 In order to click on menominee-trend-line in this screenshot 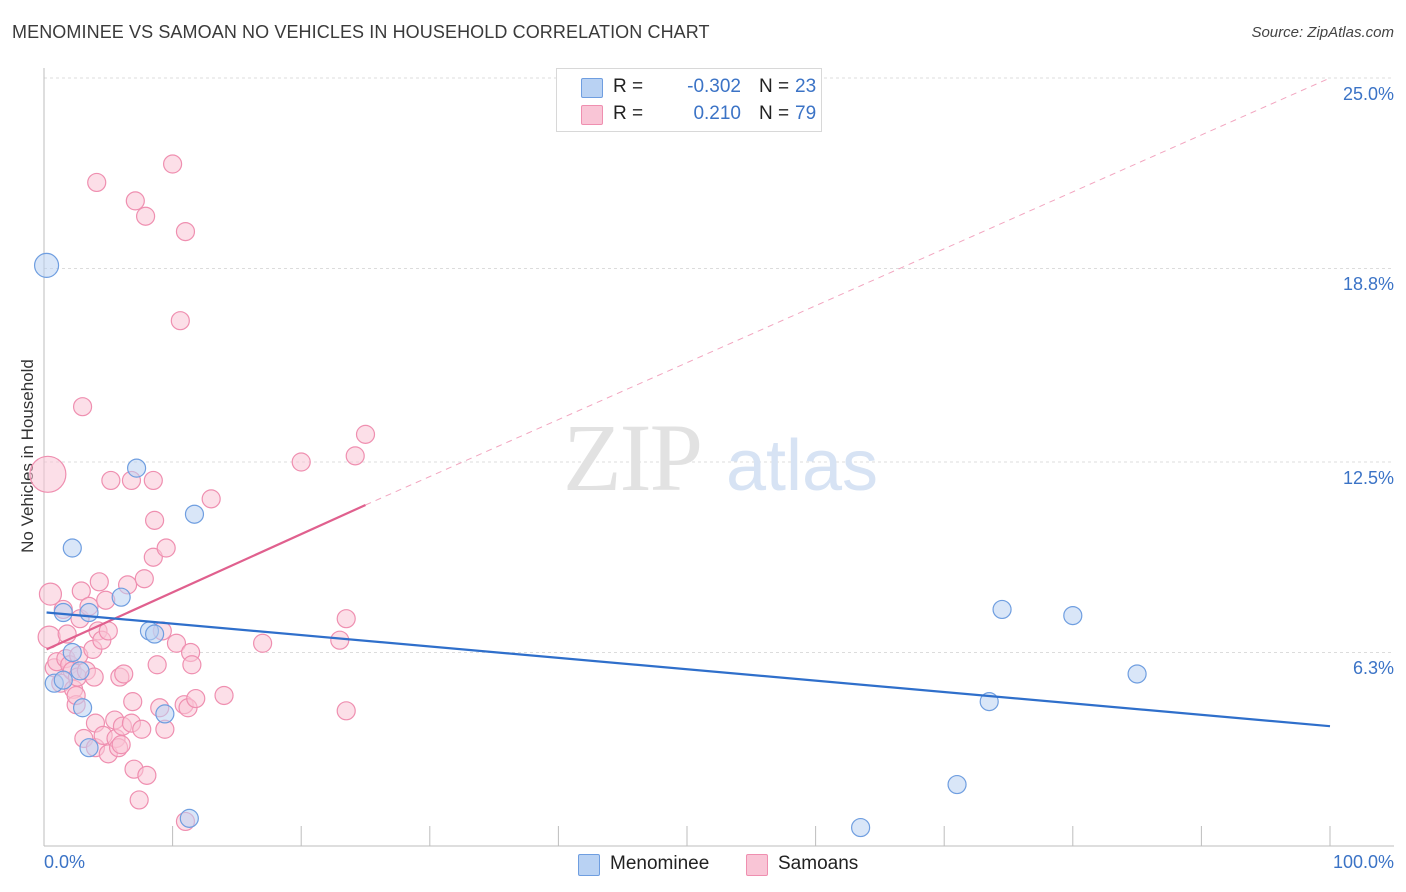, I will do `click(688, 669)`.